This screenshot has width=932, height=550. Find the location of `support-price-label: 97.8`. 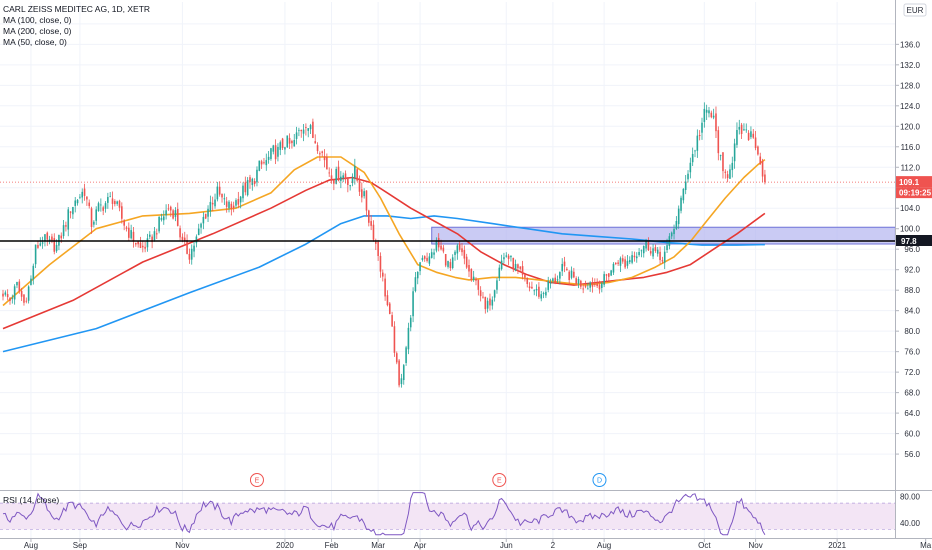

support-price-label: 97.8 is located at coordinates (909, 241).